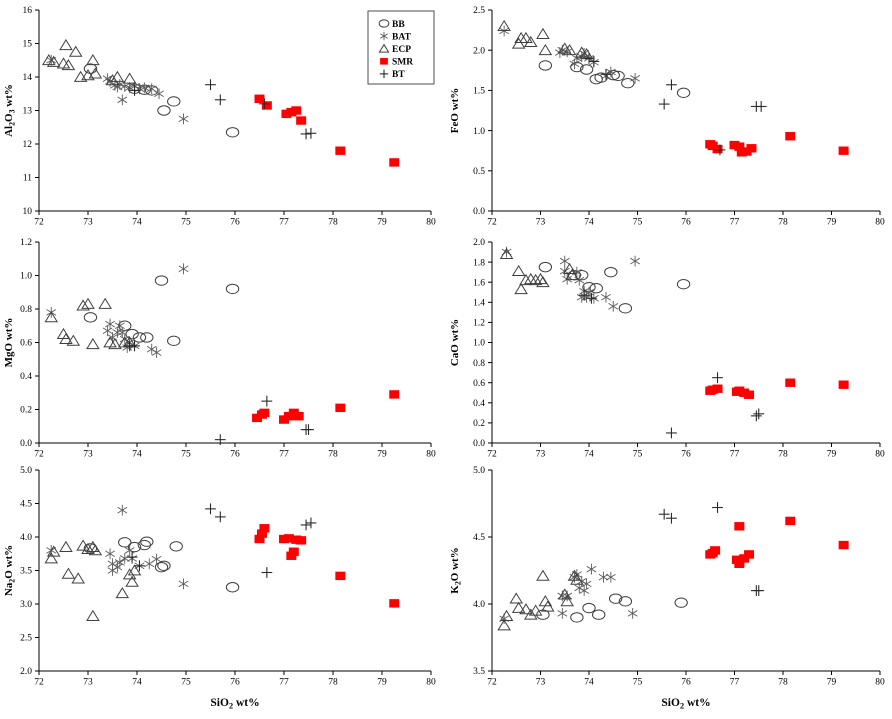 The width and height of the screenshot is (892, 719). I want to click on y-axis-title: MgO wt%, so click(9, 343).